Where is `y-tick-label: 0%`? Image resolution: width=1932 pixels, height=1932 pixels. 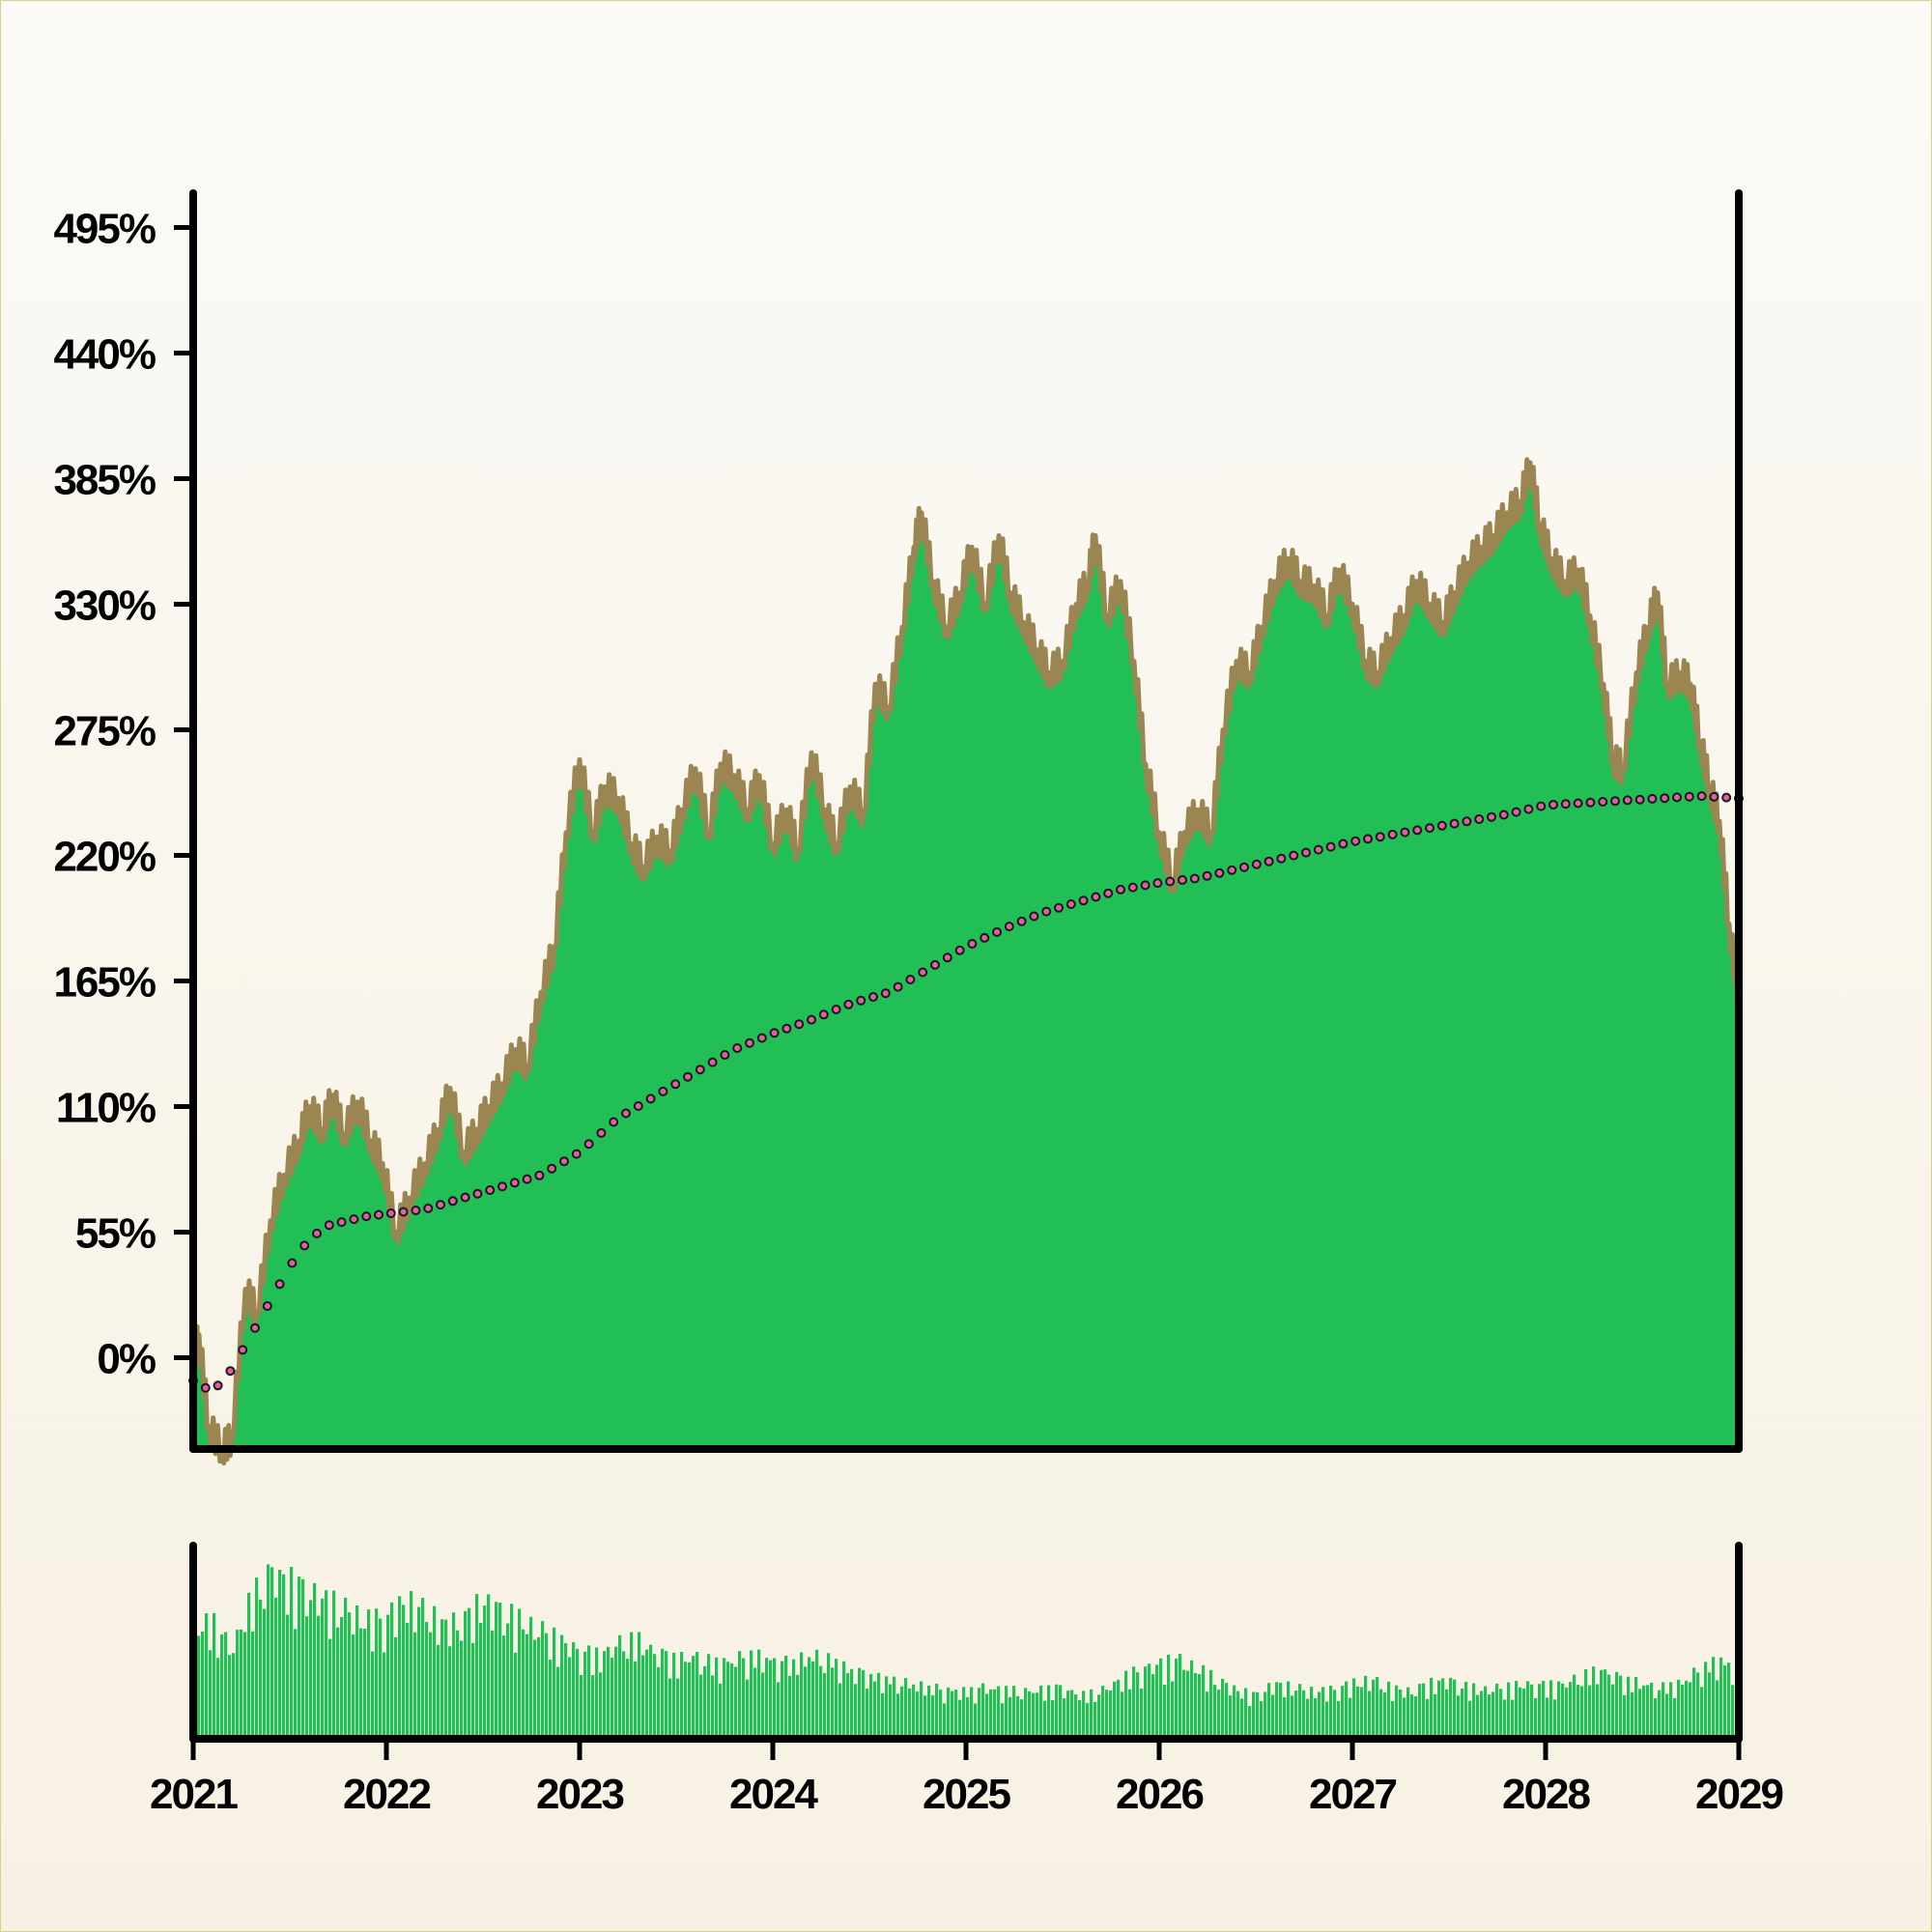 y-tick-label: 0% is located at coordinates (126, 1358).